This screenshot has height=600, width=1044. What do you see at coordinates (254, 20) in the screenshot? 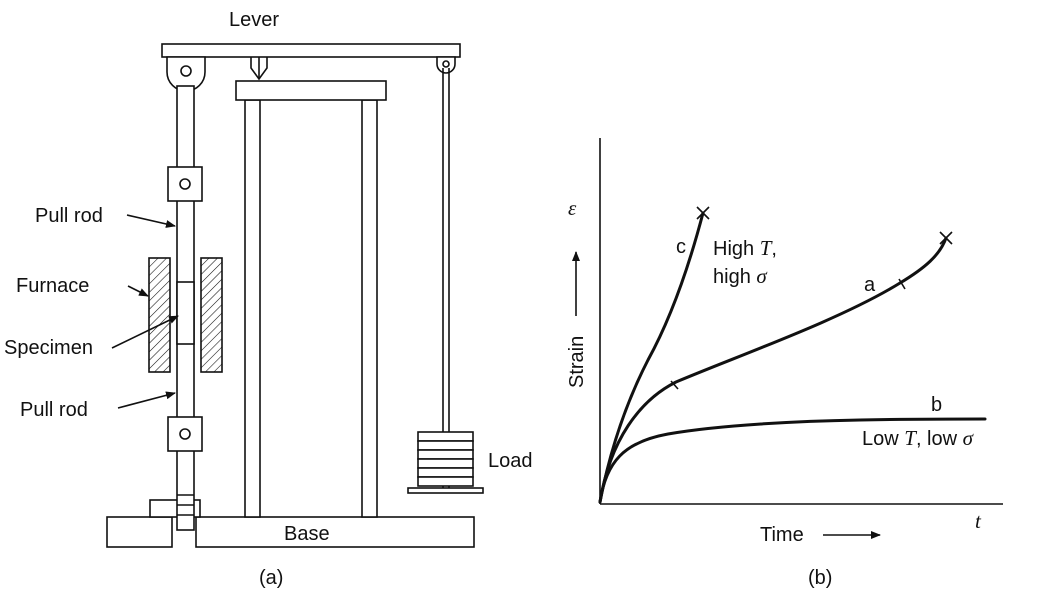
I see `lever-label: Lever` at bounding box center [254, 20].